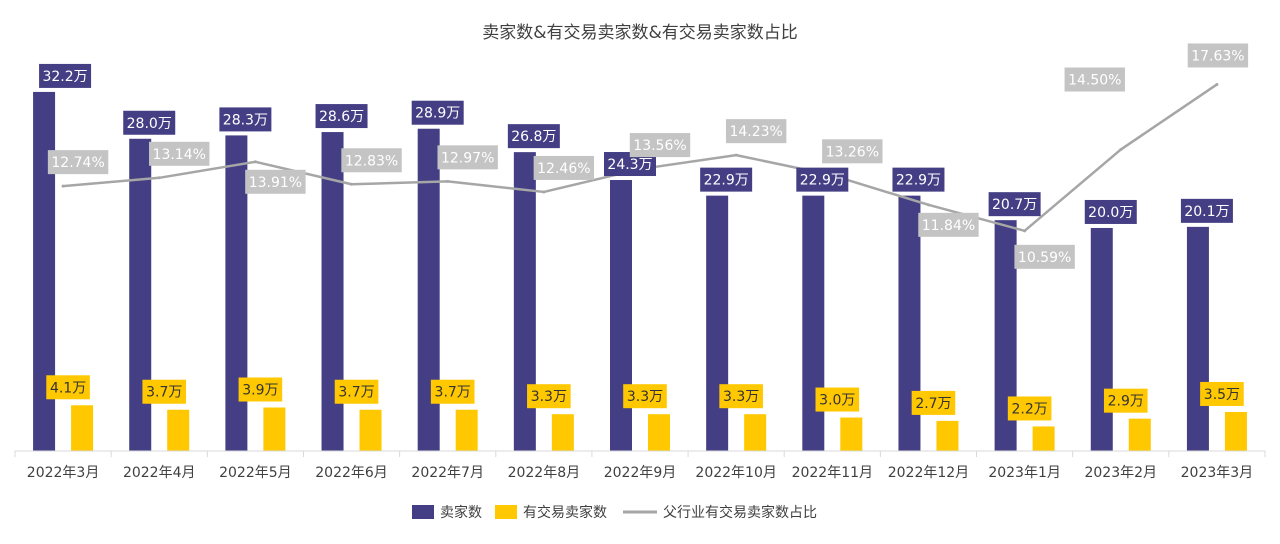  I want to click on data-label-seller-count-text: 28.6万, so click(341, 117).